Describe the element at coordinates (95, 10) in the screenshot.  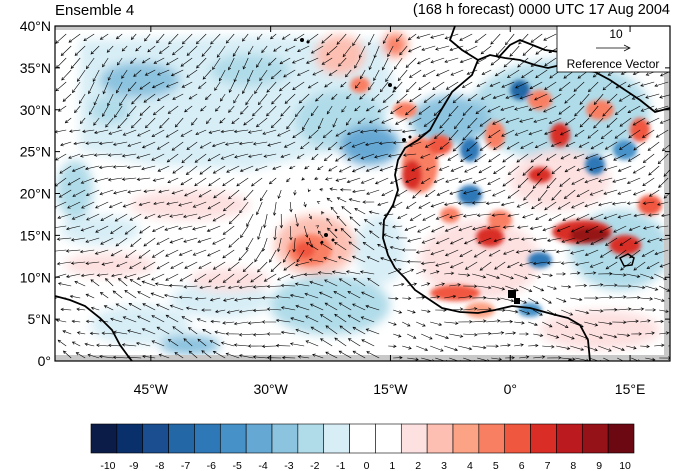
I see `ensemble-title: Ensemble 4` at that location.